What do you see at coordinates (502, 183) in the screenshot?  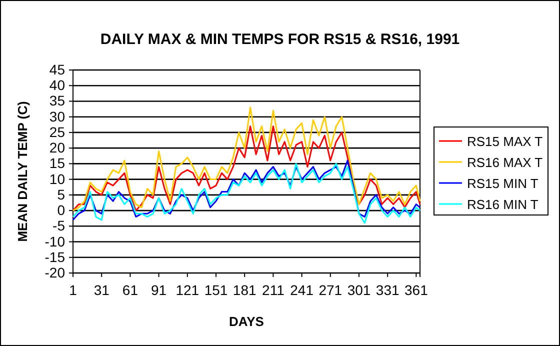 I see `legend-label: RS15 MIN T` at bounding box center [502, 183].